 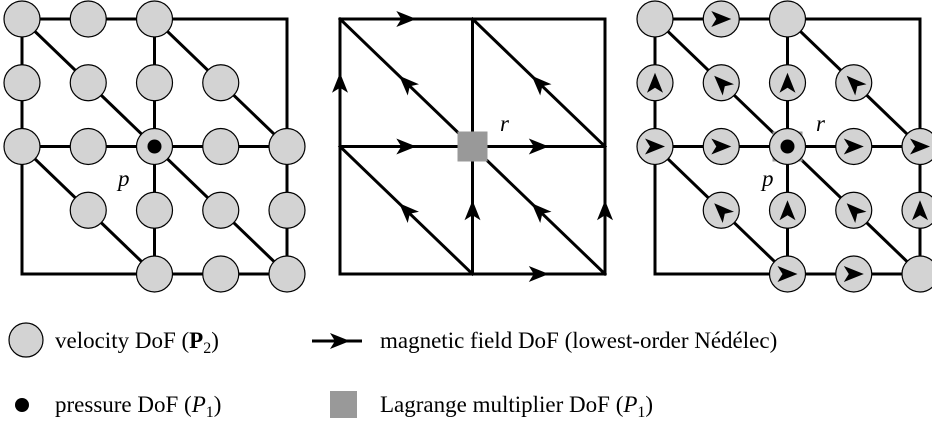 What do you see at coordinates (138, 406) in the screenshot?
I see `legend-text: pressure DoF (P1)` at bounding box center [138, 406].